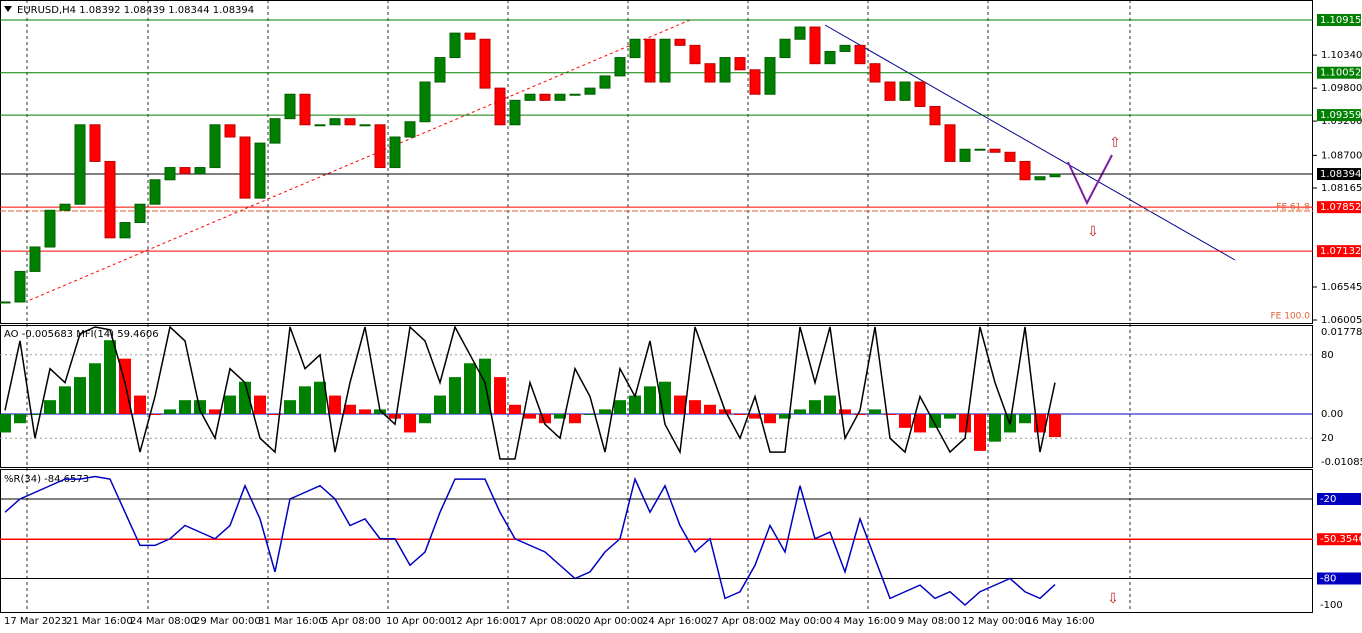 The image size is (1362, 633). Describe the element at coordinates (1030, 142) in the screenshot. I see `trend-line-blue` at that location.